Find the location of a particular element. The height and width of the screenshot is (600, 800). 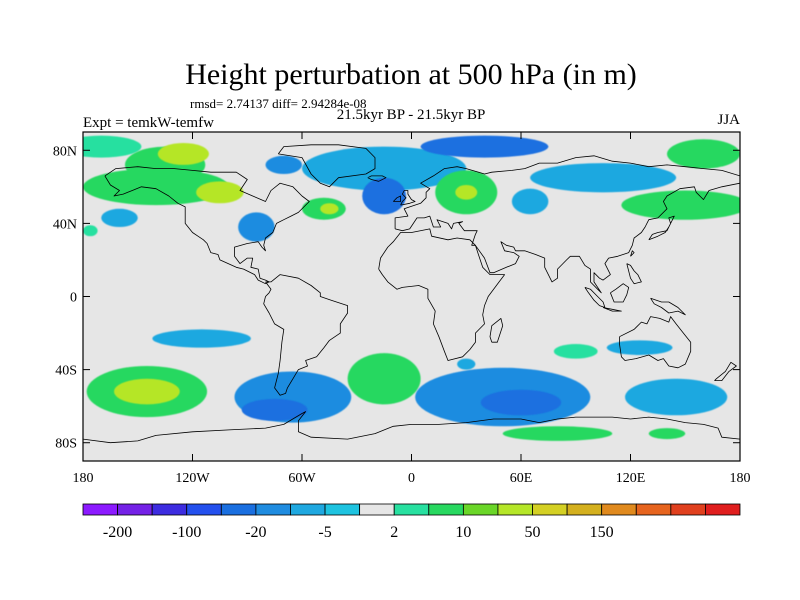

colorbar-label: -200 is located at coordinates (117, 532).